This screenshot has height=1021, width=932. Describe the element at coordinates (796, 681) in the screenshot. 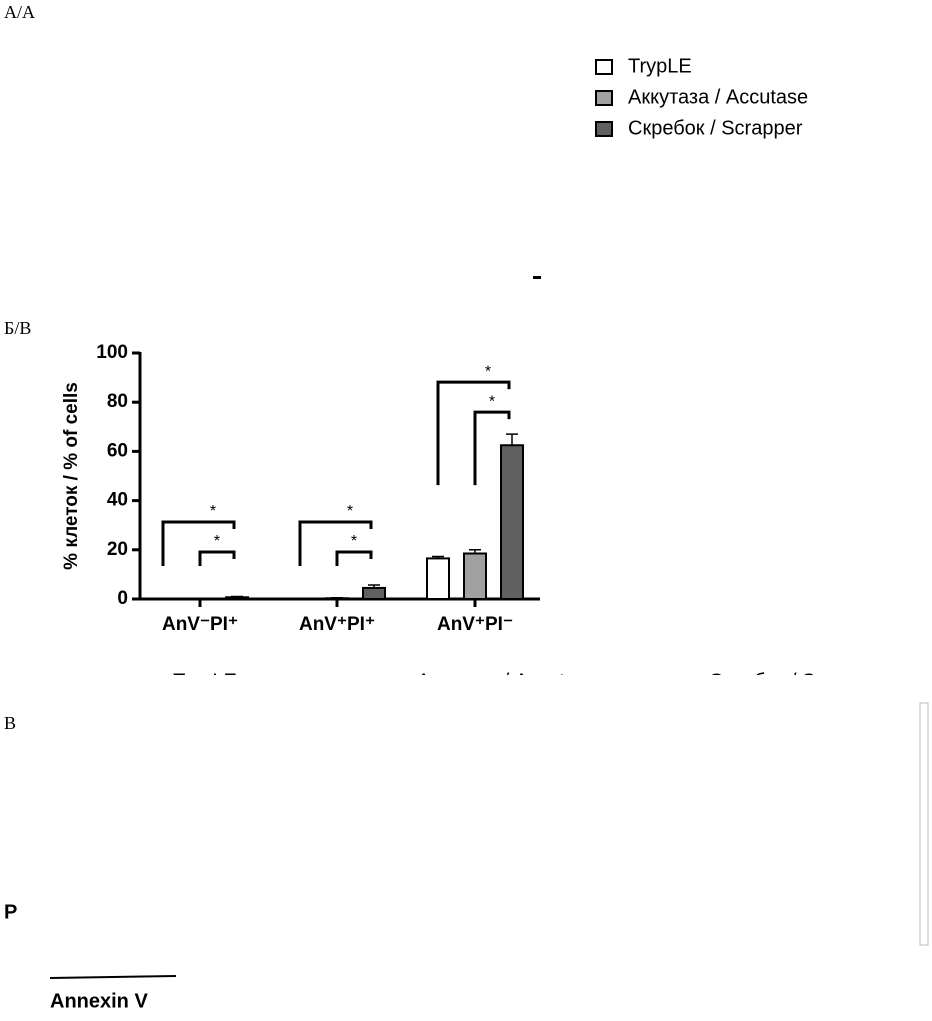

I see `cut-label: Скребок / Scrapper` at that location.